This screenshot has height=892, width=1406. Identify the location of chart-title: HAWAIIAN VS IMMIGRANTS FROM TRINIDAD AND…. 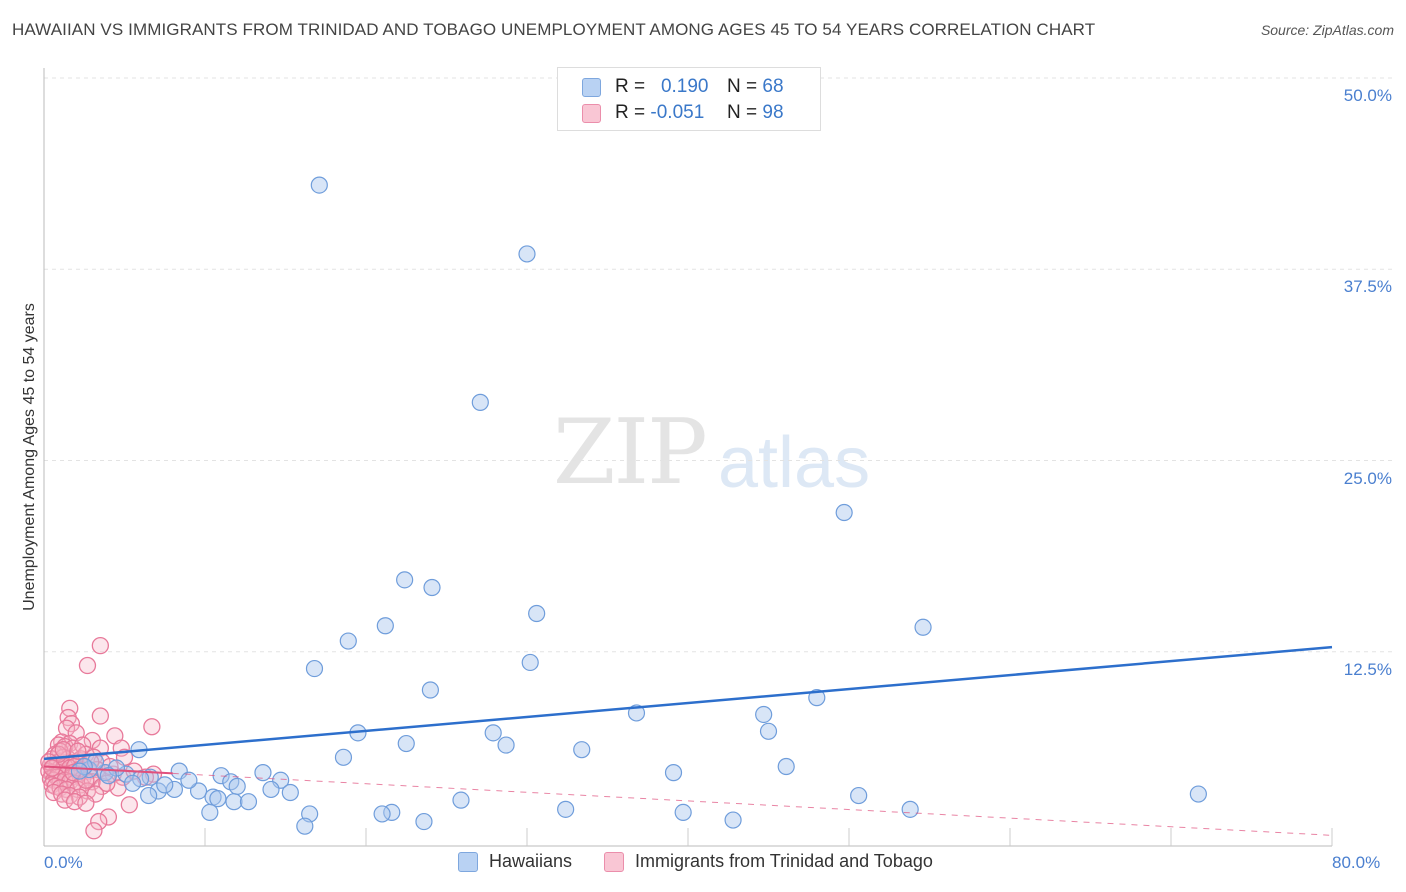
(554, 29).